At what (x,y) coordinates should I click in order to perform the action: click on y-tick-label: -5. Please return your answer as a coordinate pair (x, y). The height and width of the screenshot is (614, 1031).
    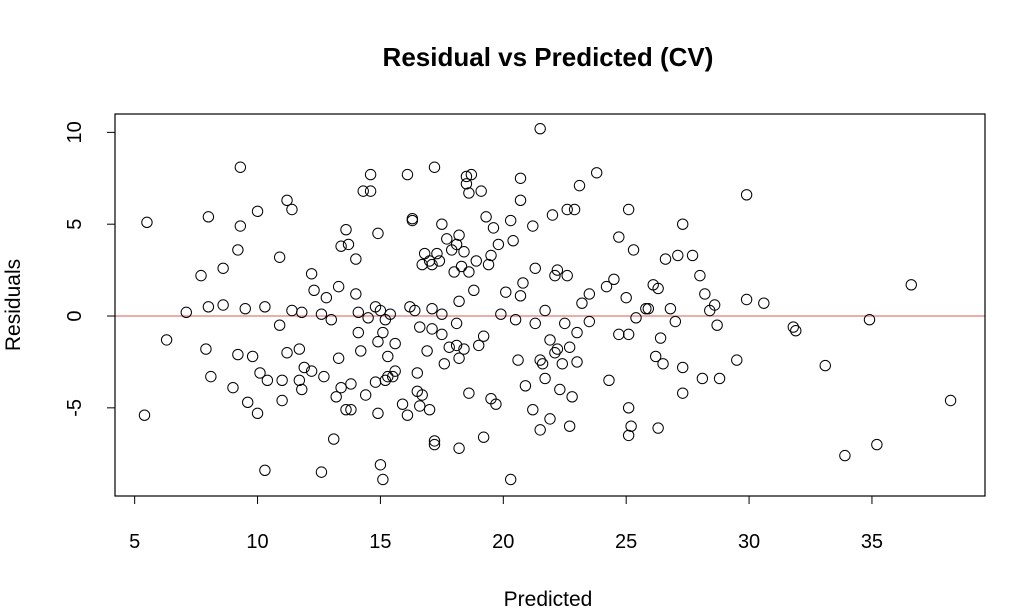
    Looking at the image, I should click on (75, 408).